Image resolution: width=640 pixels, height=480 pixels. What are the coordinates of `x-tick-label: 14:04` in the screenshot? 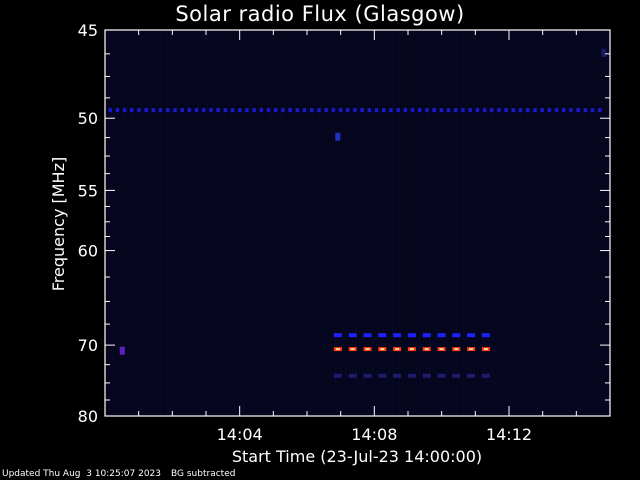 It's located at (240, 434).